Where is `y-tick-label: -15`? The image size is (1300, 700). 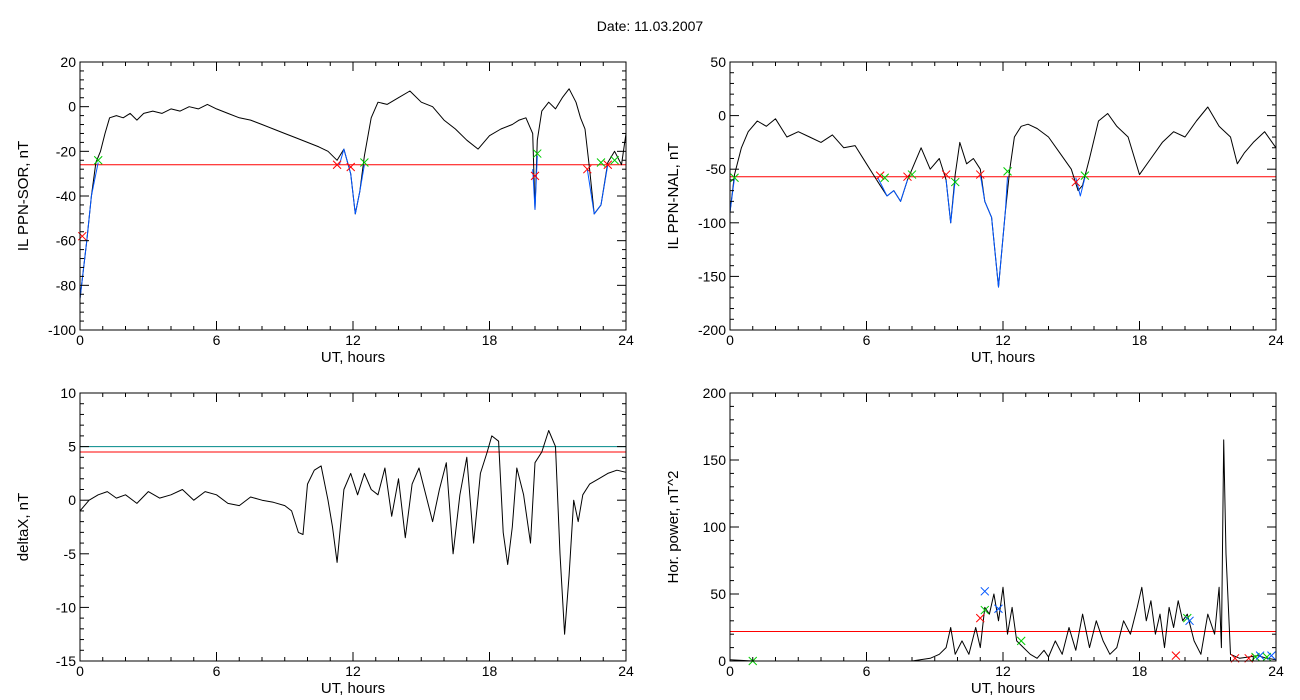 y-tick-label: -15 is located at coordinates (66, 661).